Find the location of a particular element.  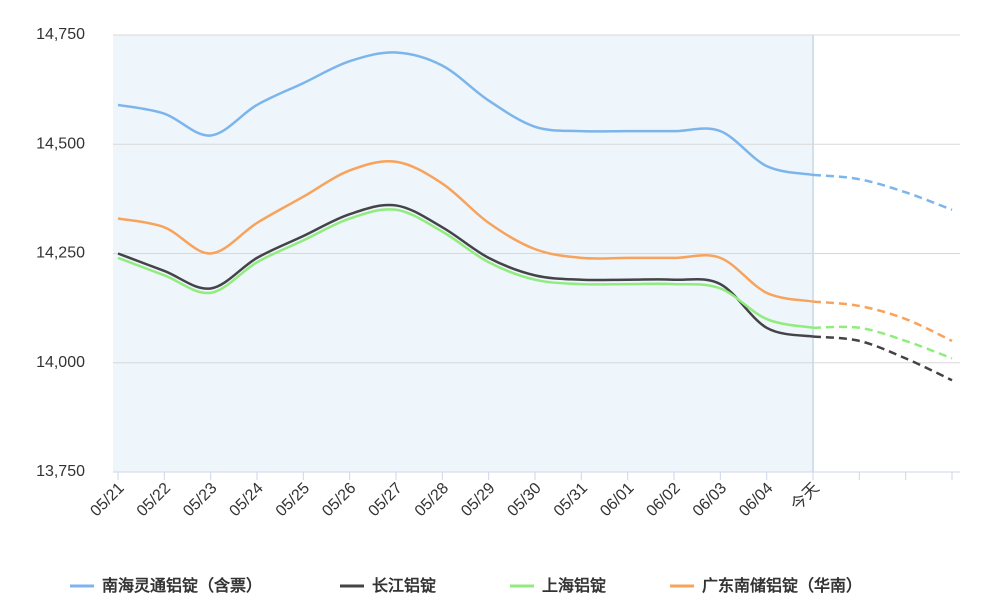

legend-label: 广东南储铝锭（华南） is located at coordinates (782, 585).